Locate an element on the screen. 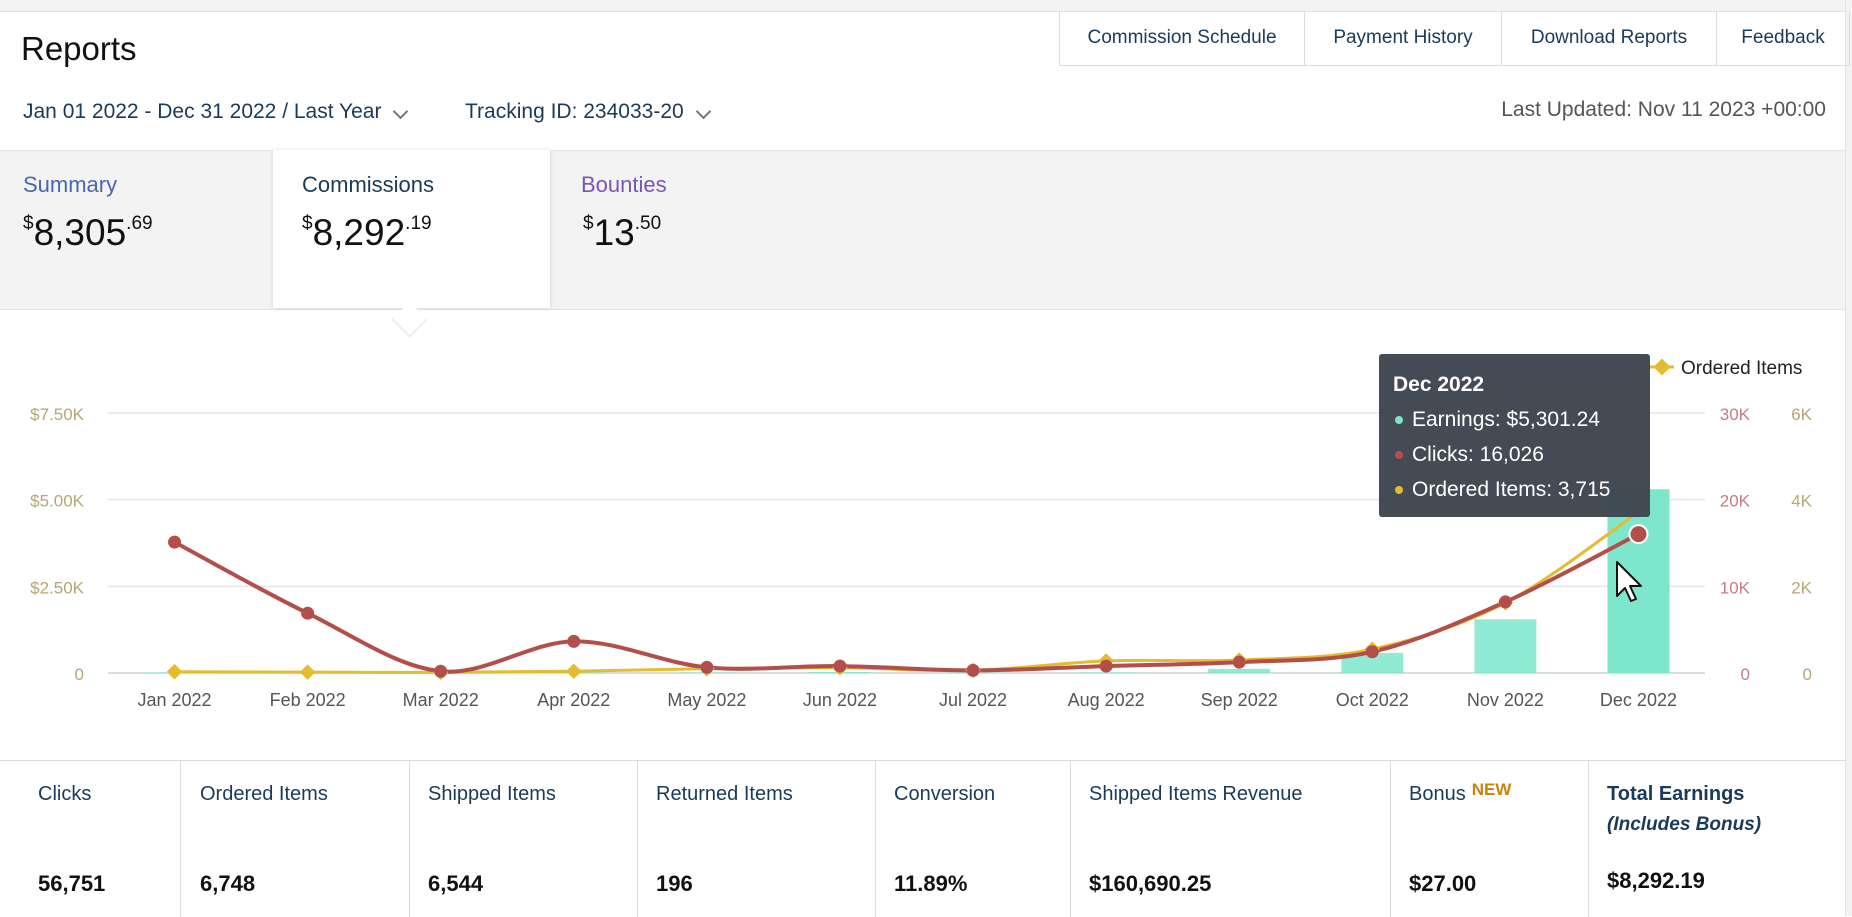 The image size is (1852, 917). tab-bounties-amount: $13.50 is located at coordinates (622, 232).